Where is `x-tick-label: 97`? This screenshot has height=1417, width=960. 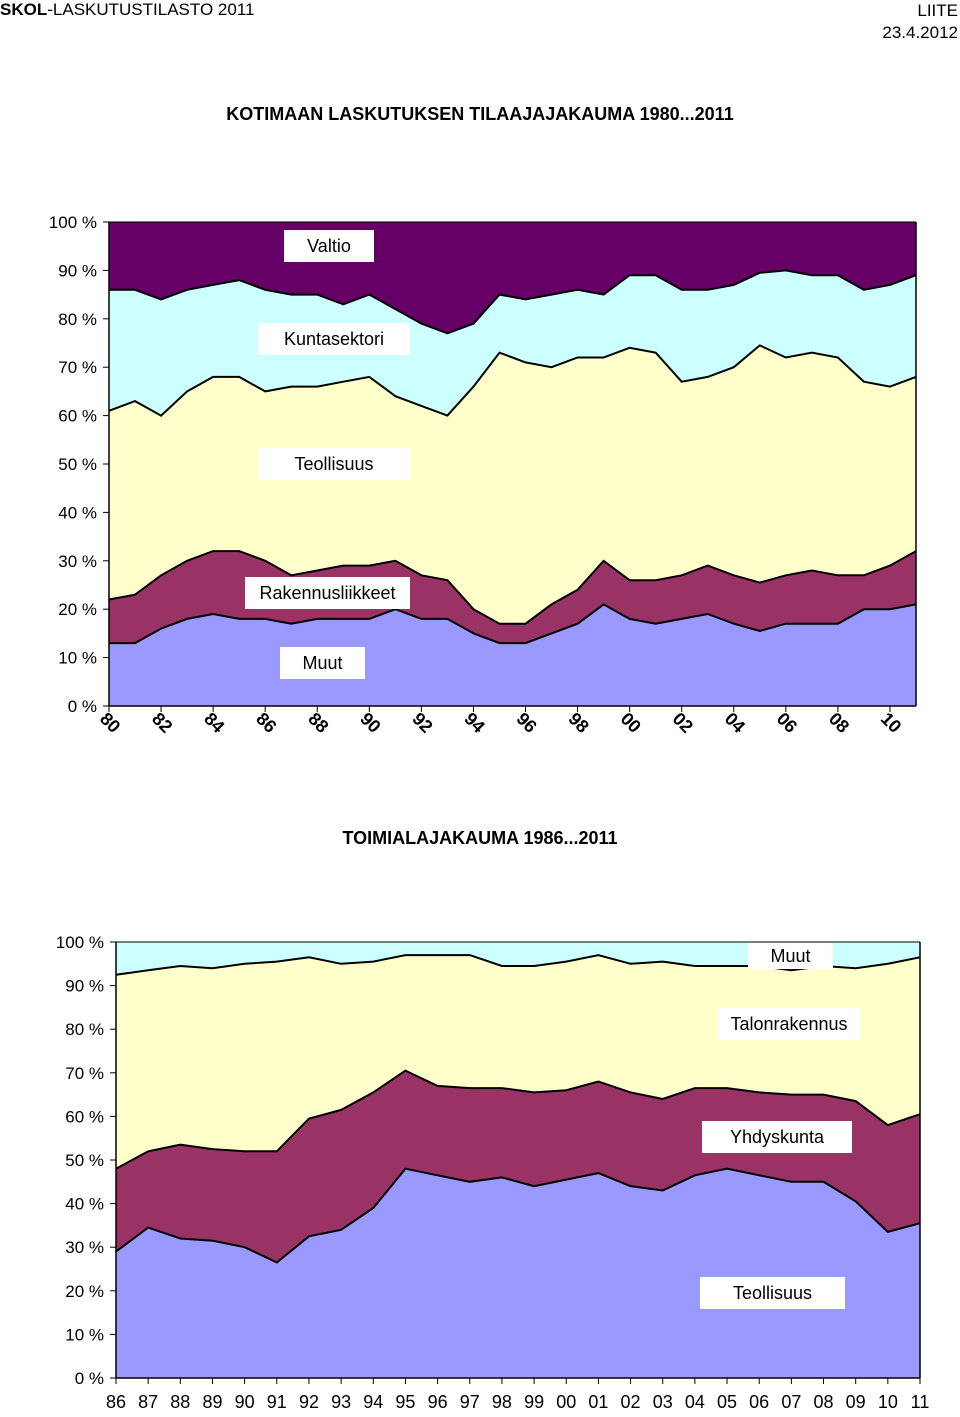
x-tick-label: 97 is located at coordinates (470, 1402).